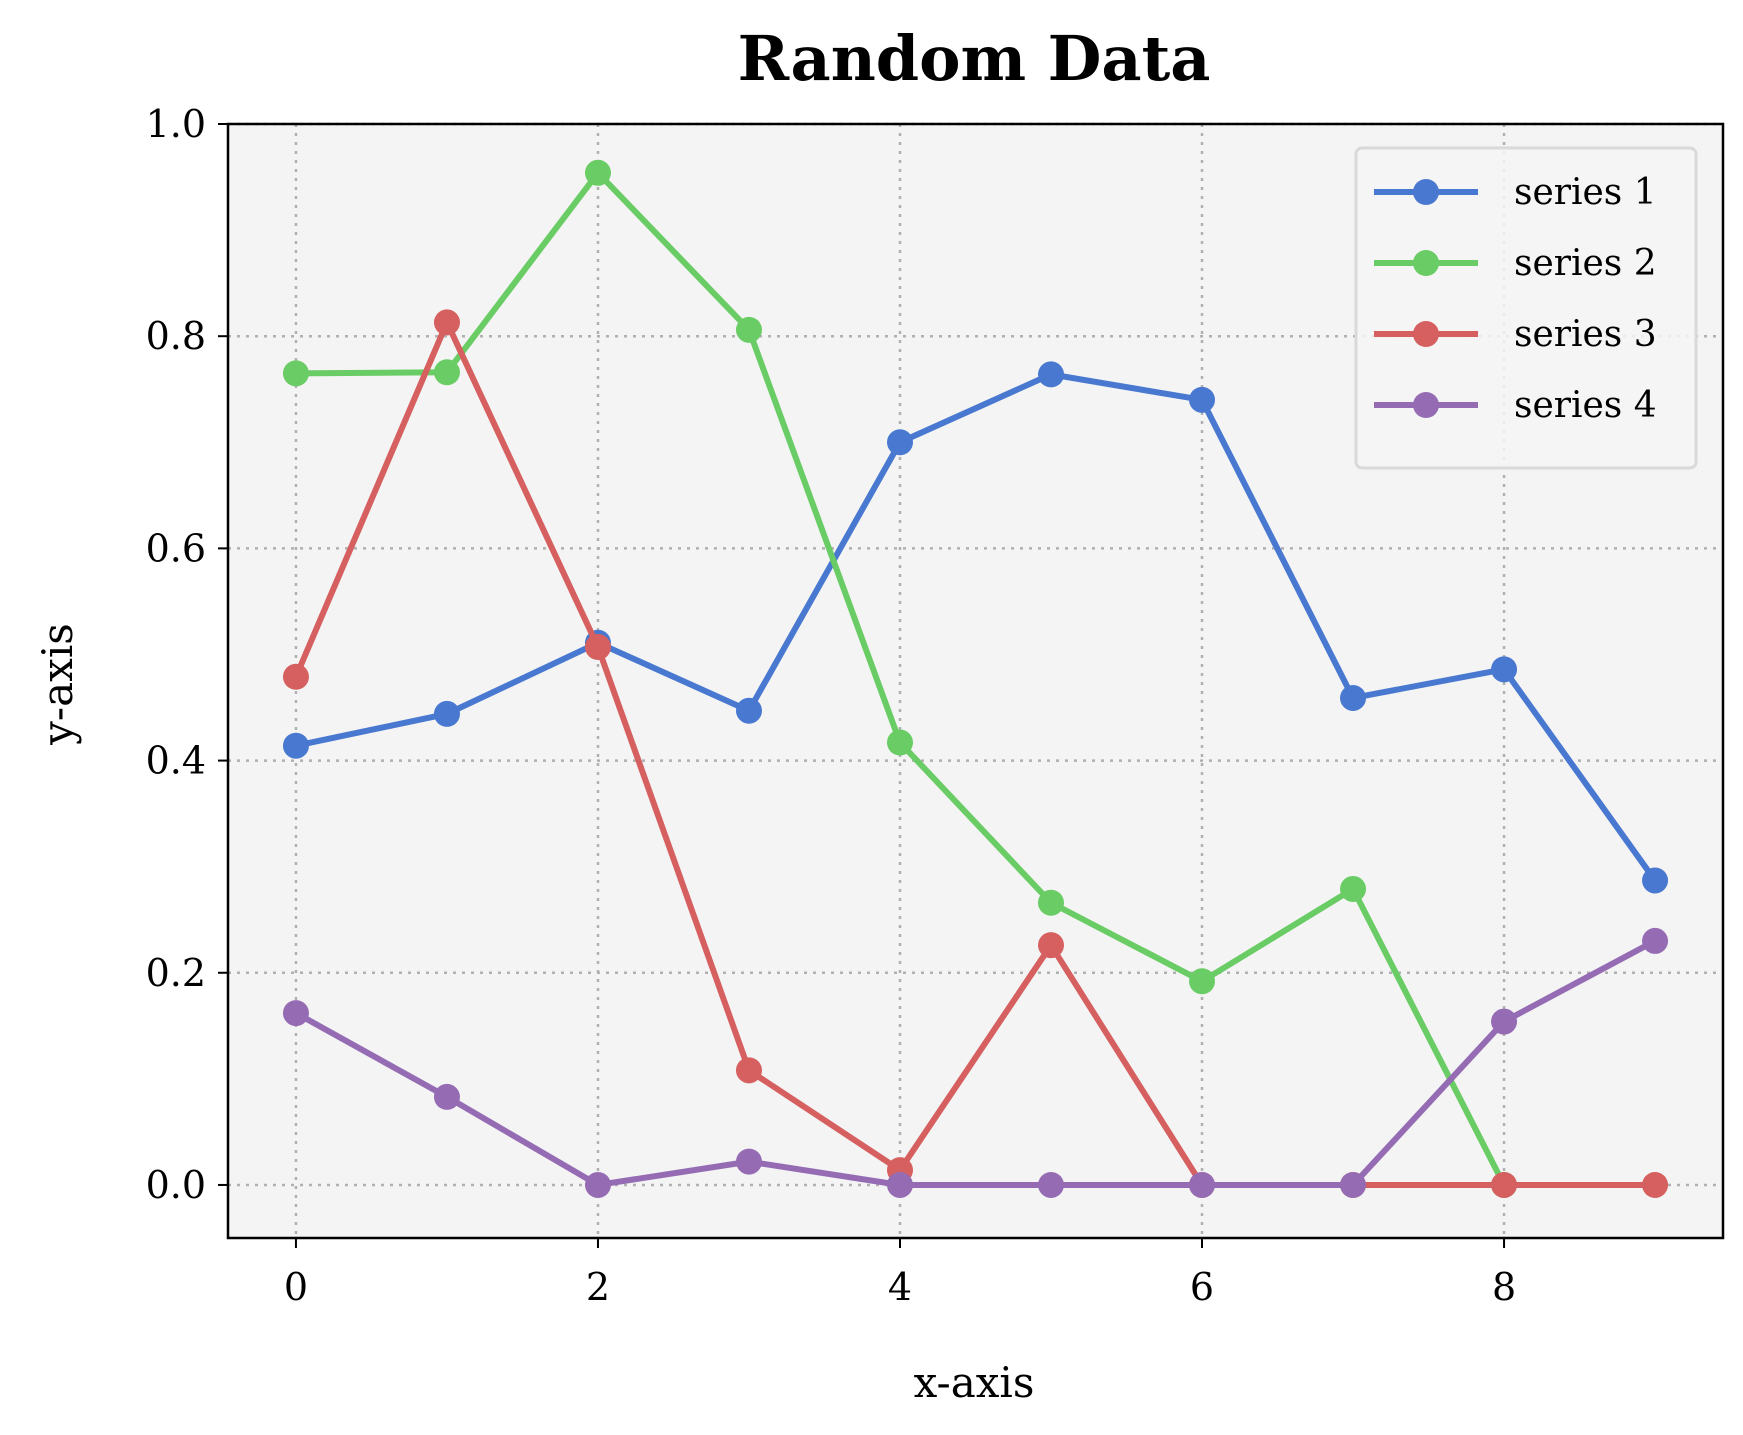 The width and height of the screenshot is (1743, 1435). What do you see at coordinates (1585, 192) in the screenshot?
I see `legend-label: series 1` at bounding box center [1585, 192].